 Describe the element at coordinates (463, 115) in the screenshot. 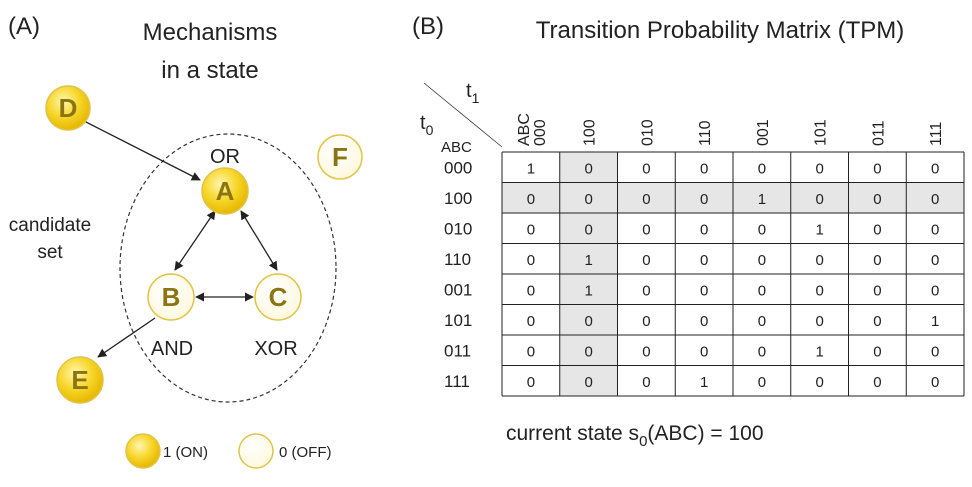

I see `corner-diagonal` at that location.